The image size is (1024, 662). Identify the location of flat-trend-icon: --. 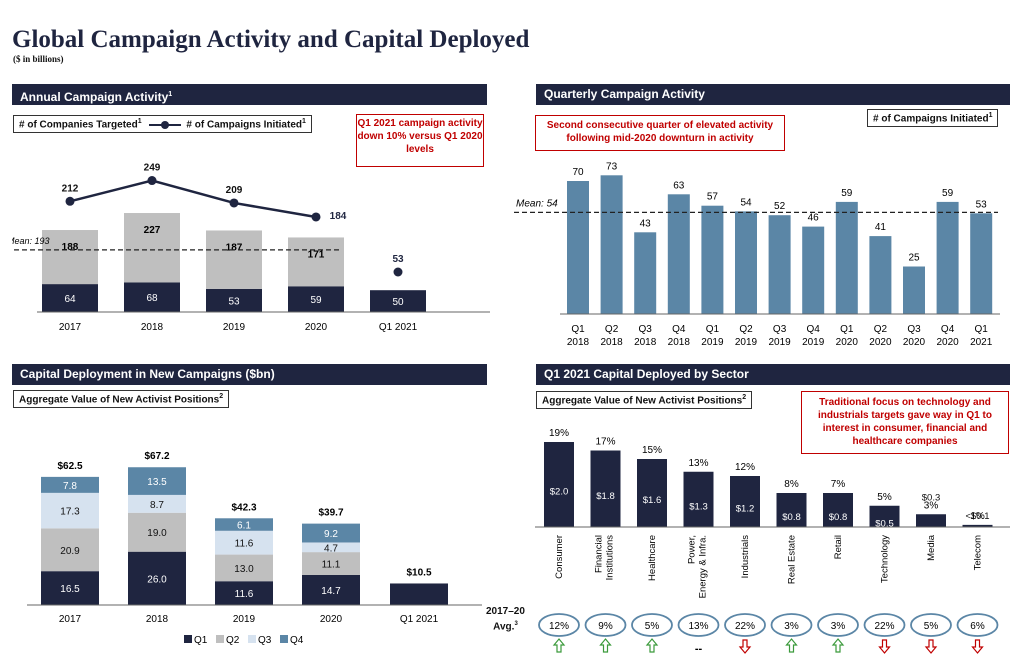
(699, 649).